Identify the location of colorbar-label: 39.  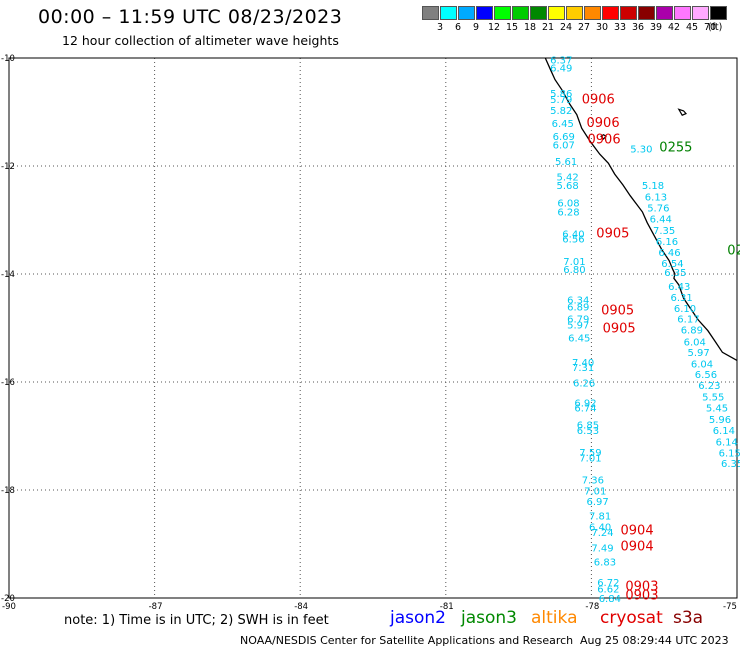
(656, 27).